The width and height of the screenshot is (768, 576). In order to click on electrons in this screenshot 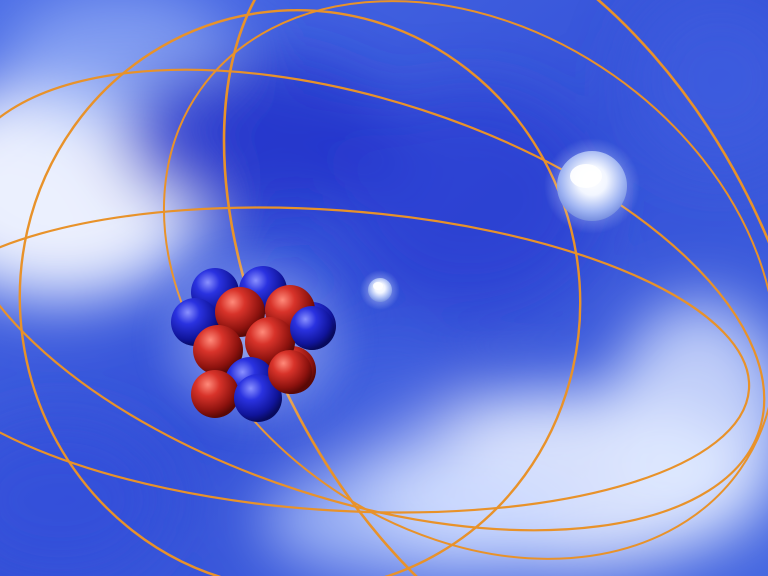, I will do `click(500, 224)`.